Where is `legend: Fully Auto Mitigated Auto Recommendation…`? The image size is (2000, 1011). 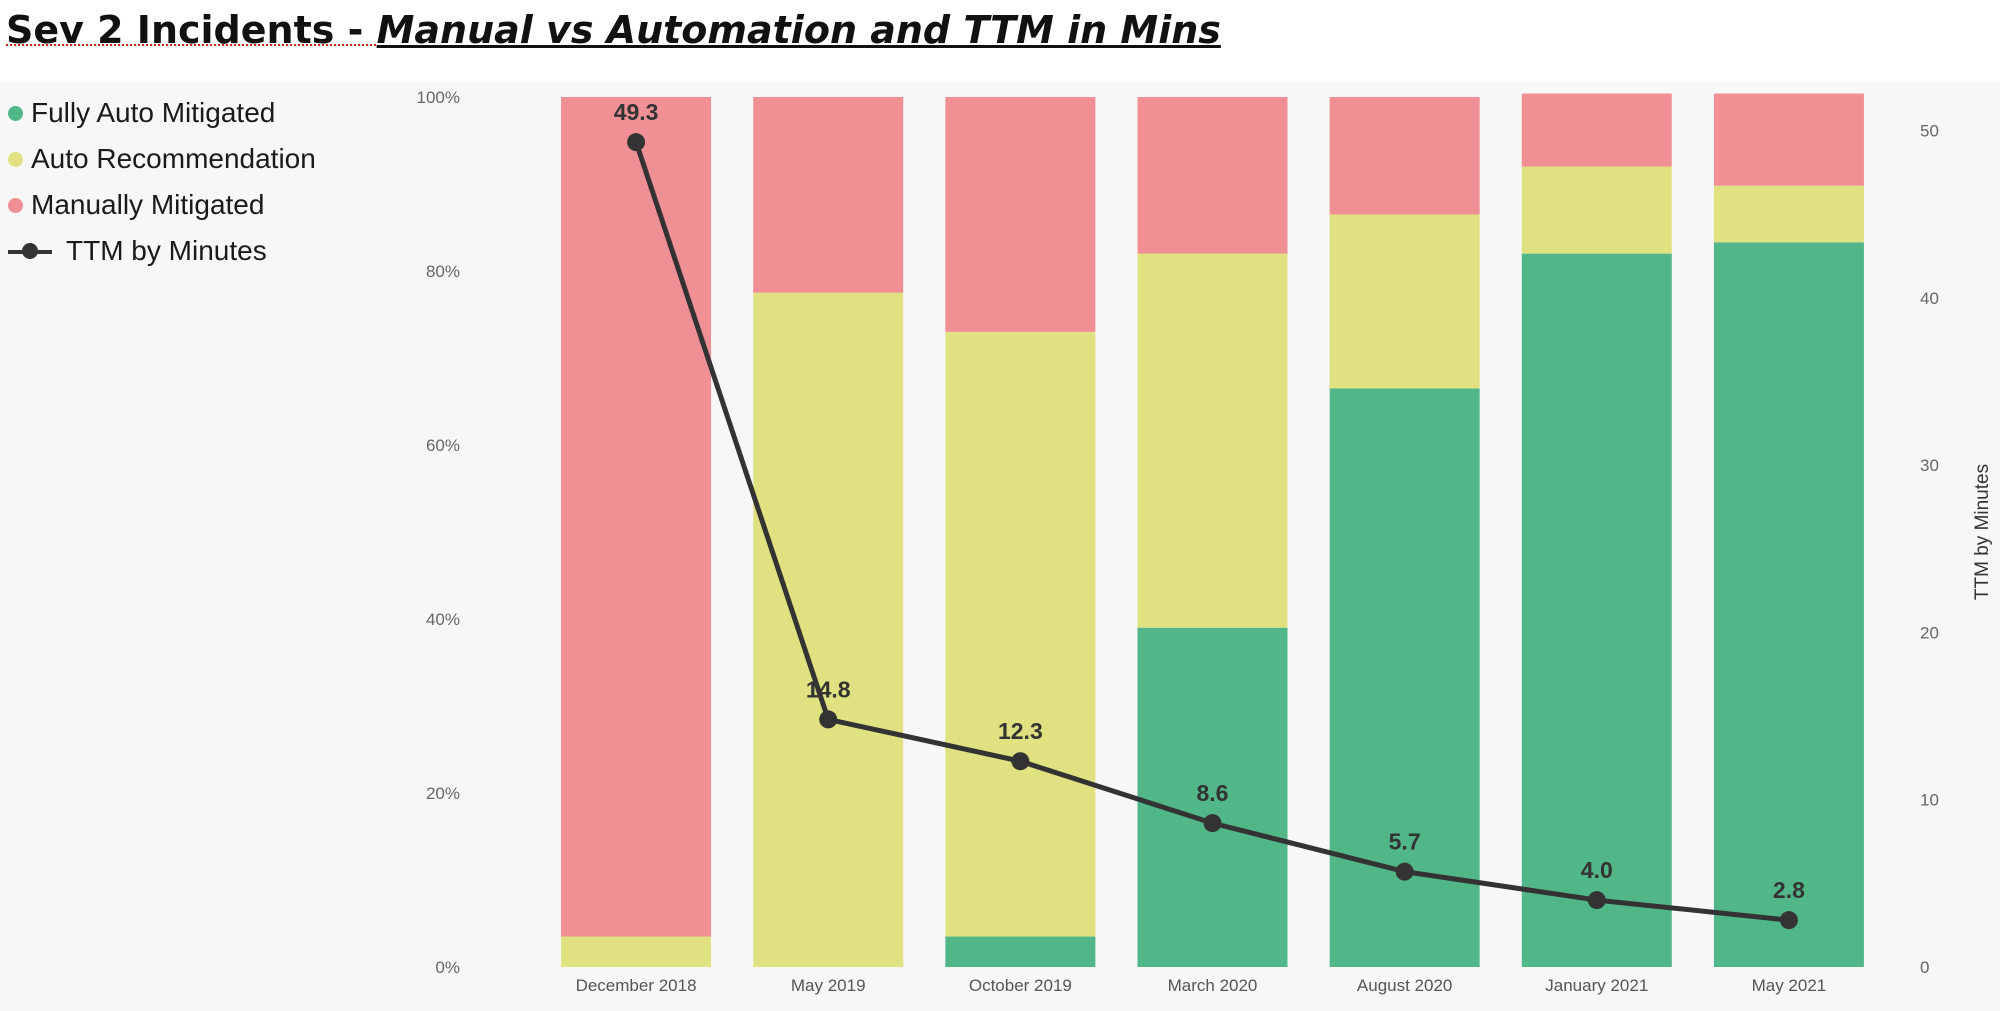 legend: Fully Auto Mitigated Auto Recommendation… is located at coordinates (162, 182).